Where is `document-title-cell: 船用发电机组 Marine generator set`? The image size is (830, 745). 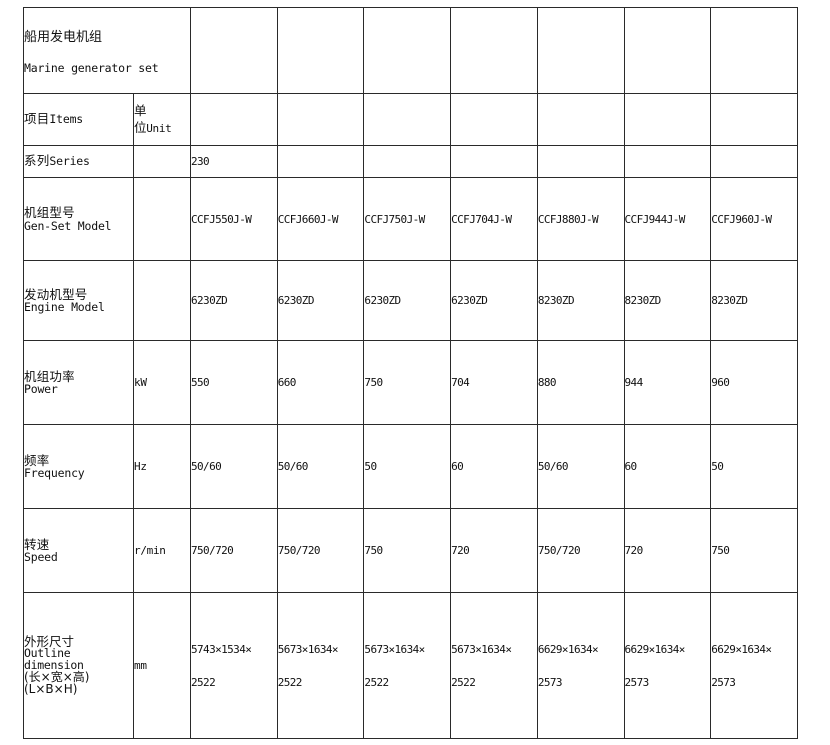
document-title-cell: 船用发电机组 Marine generator set is located at coordinates (107, 50).